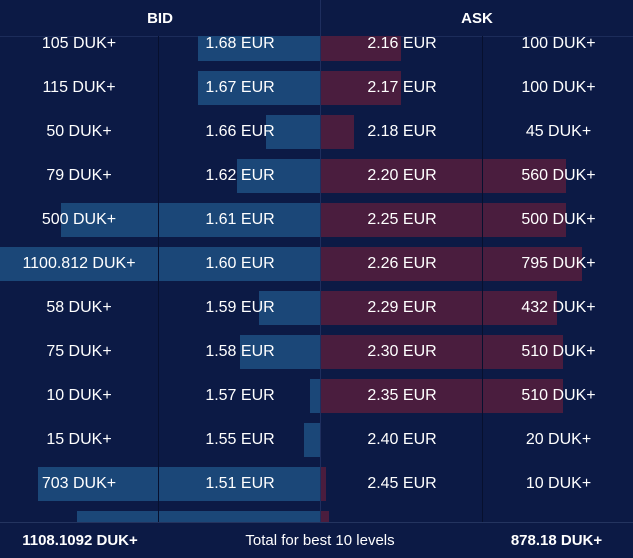  I want to click on orderbook-row, so click(316, 514).